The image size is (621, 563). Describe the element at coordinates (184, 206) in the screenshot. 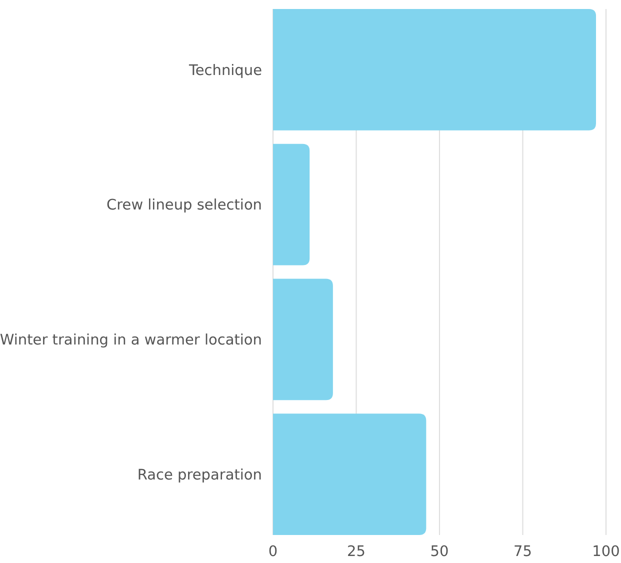

I see `y-tick-label: Crew lineup selection` at that location.